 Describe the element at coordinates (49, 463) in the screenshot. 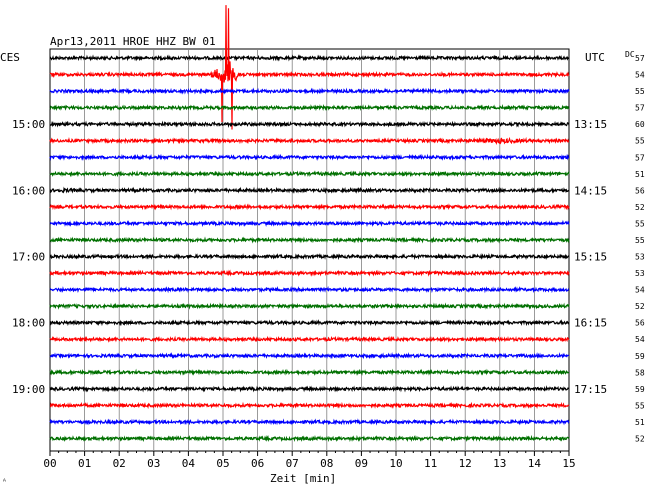

I see `x-tick-label: 00` at that location.